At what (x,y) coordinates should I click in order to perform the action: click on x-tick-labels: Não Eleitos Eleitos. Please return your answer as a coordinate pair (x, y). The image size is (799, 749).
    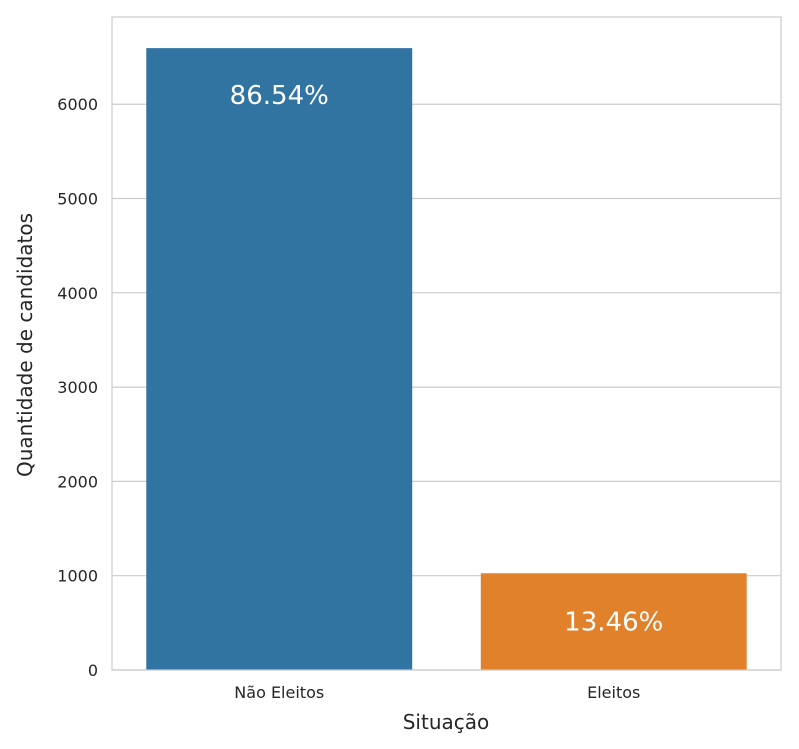
    Looking at the image, I should click on (437, 692).